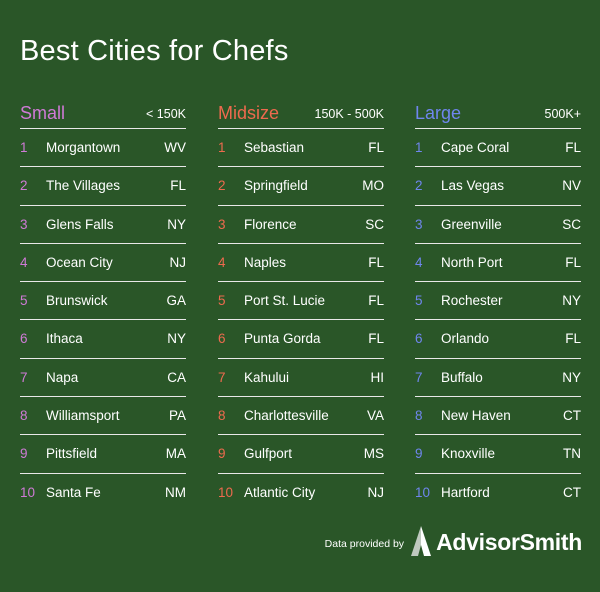 The image size is (600, 592). I want to click on rank-number: 8, so click(24, 416).